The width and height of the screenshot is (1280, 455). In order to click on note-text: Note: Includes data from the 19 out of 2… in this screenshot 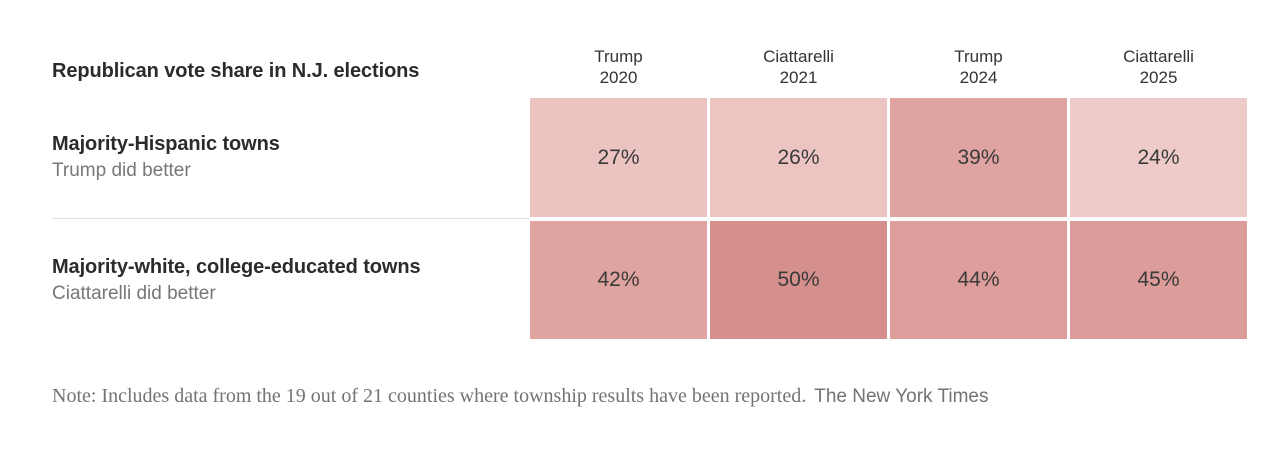, I will do `click(429, 396)`.